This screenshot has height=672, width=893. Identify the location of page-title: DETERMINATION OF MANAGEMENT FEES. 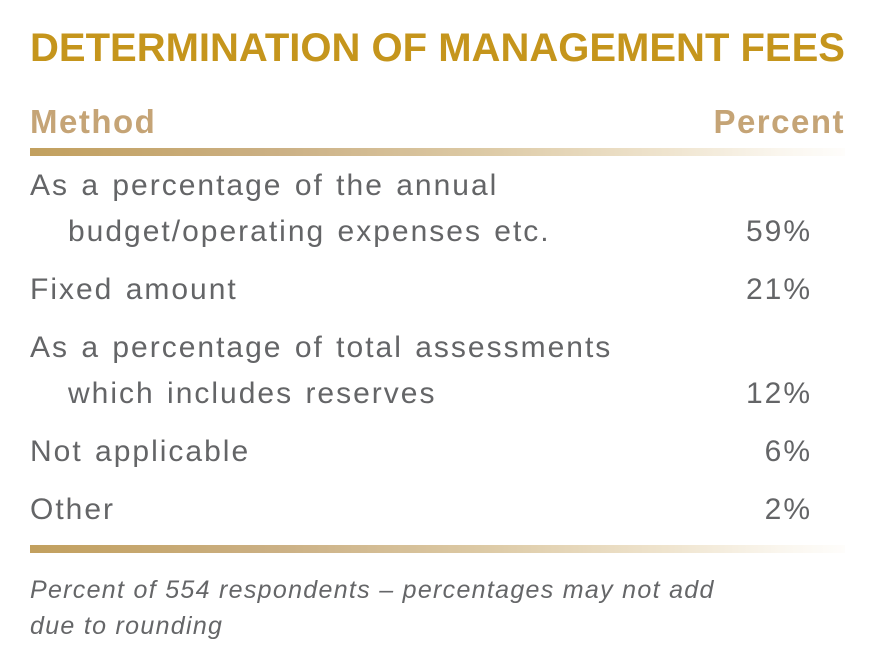
(437, 48).